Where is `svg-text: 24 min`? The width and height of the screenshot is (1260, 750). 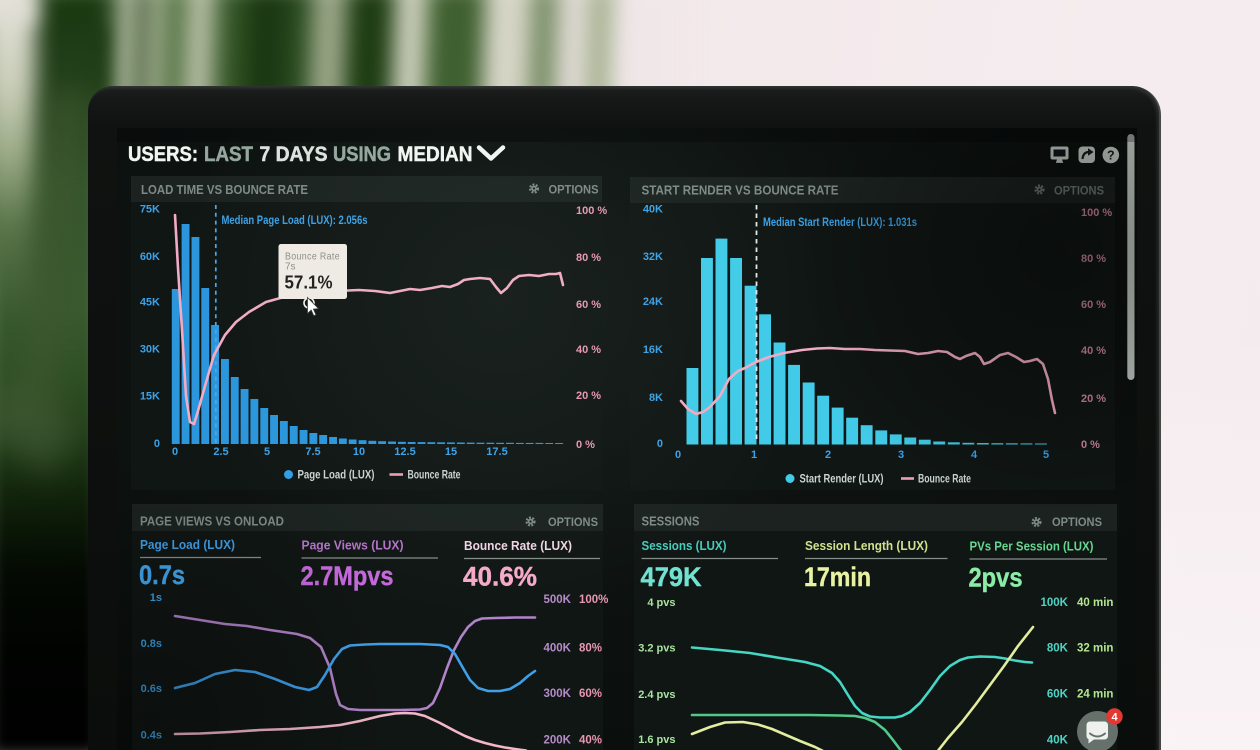
svg-text: 24 min is located at coordinates (1095, 695).